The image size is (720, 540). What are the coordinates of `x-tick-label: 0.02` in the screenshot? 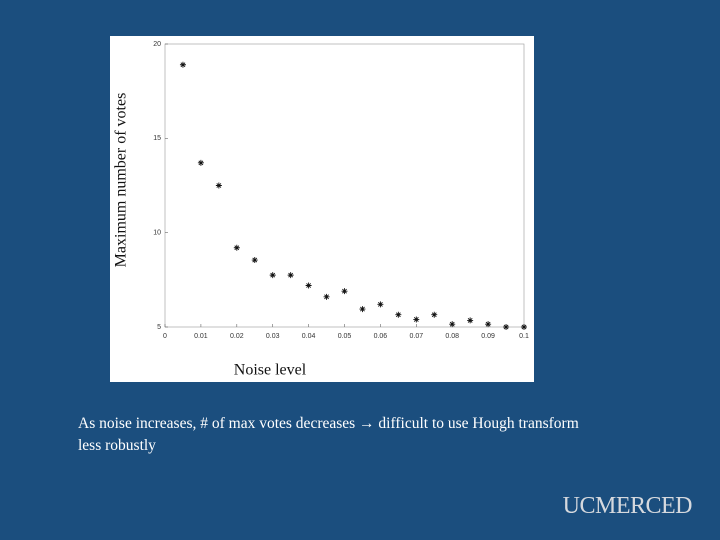 It's located at (237, 336).